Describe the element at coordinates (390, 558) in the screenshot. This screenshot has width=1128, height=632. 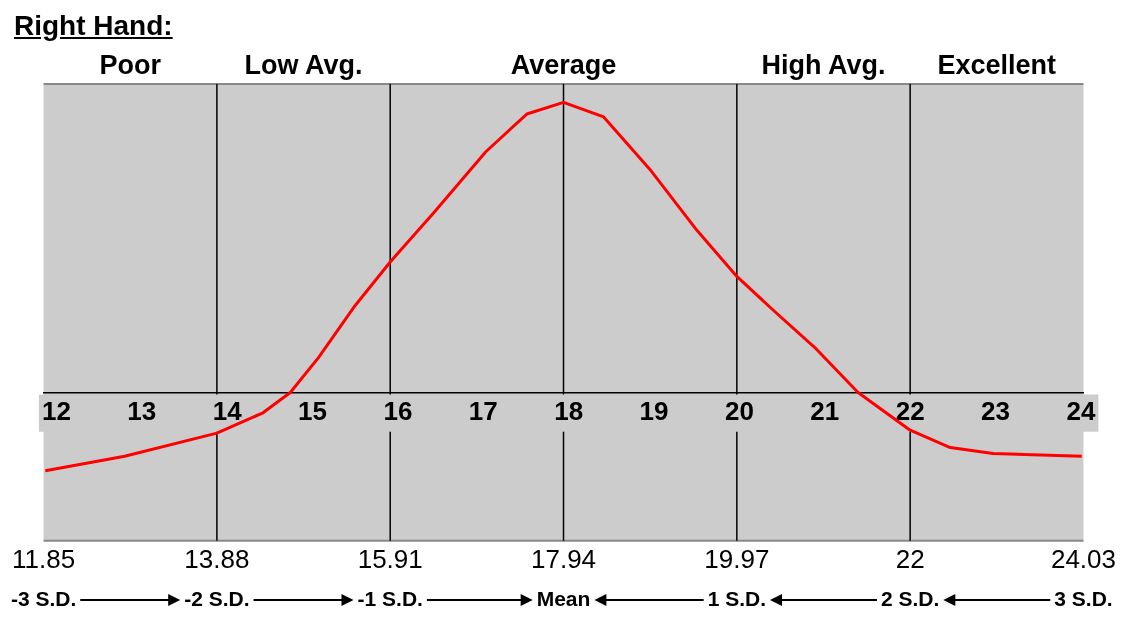
I see `x2-tick-label: 15.91` at that location.